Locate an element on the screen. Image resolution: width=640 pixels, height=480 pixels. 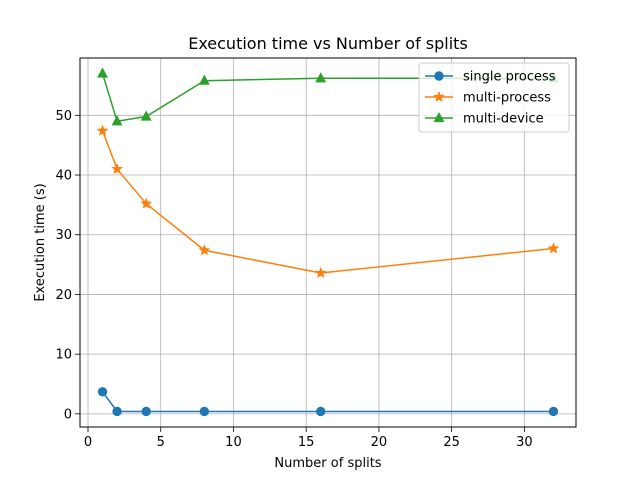
y-tick-label: 10 is located at coordinates (63, 355).